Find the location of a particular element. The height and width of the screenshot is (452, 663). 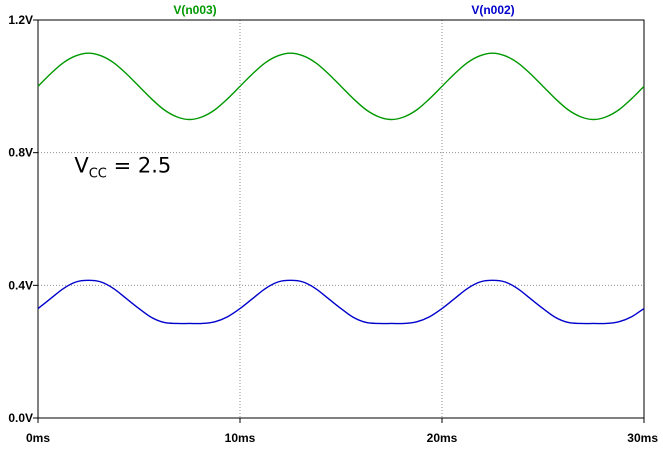

y-tick-label: 0.0V is located at coordinates (20, 418).